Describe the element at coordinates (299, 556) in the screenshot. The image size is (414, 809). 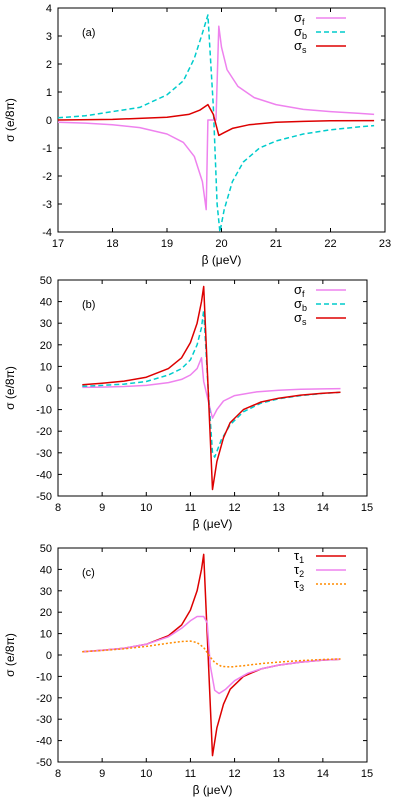
I see `legend-label: τ1` at that location.